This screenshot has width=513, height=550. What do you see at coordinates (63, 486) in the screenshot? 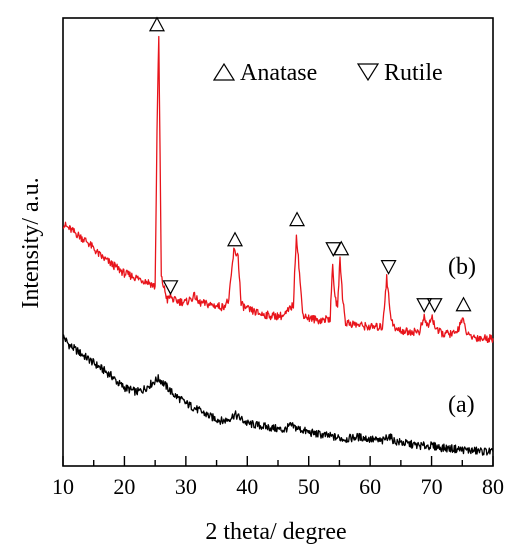
I see `x-tick-label: 10` at bounding box center [63, 486].